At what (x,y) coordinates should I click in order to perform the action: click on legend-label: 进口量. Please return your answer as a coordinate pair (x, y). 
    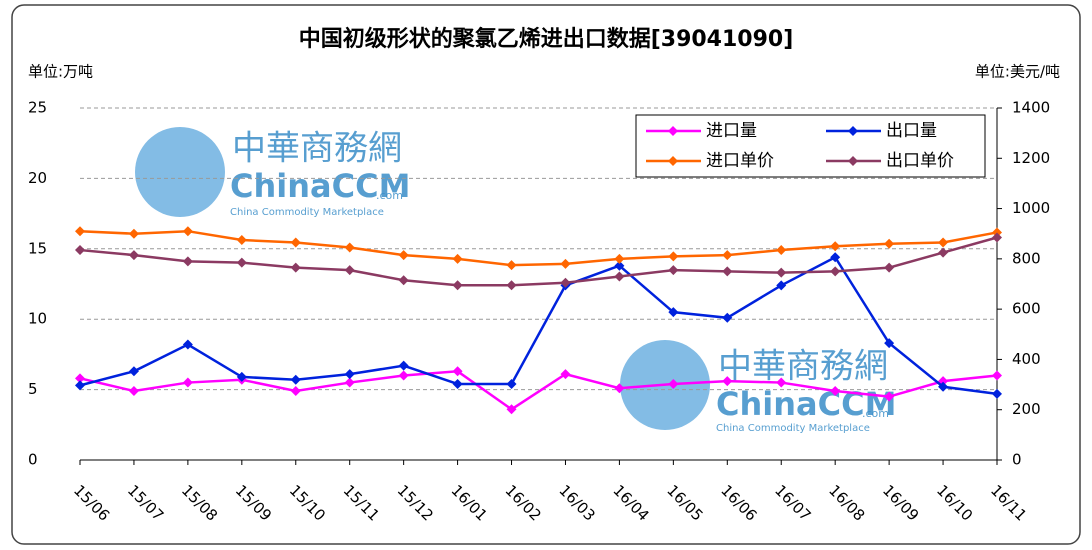
    Looking at the image, I should click on (731, 131).